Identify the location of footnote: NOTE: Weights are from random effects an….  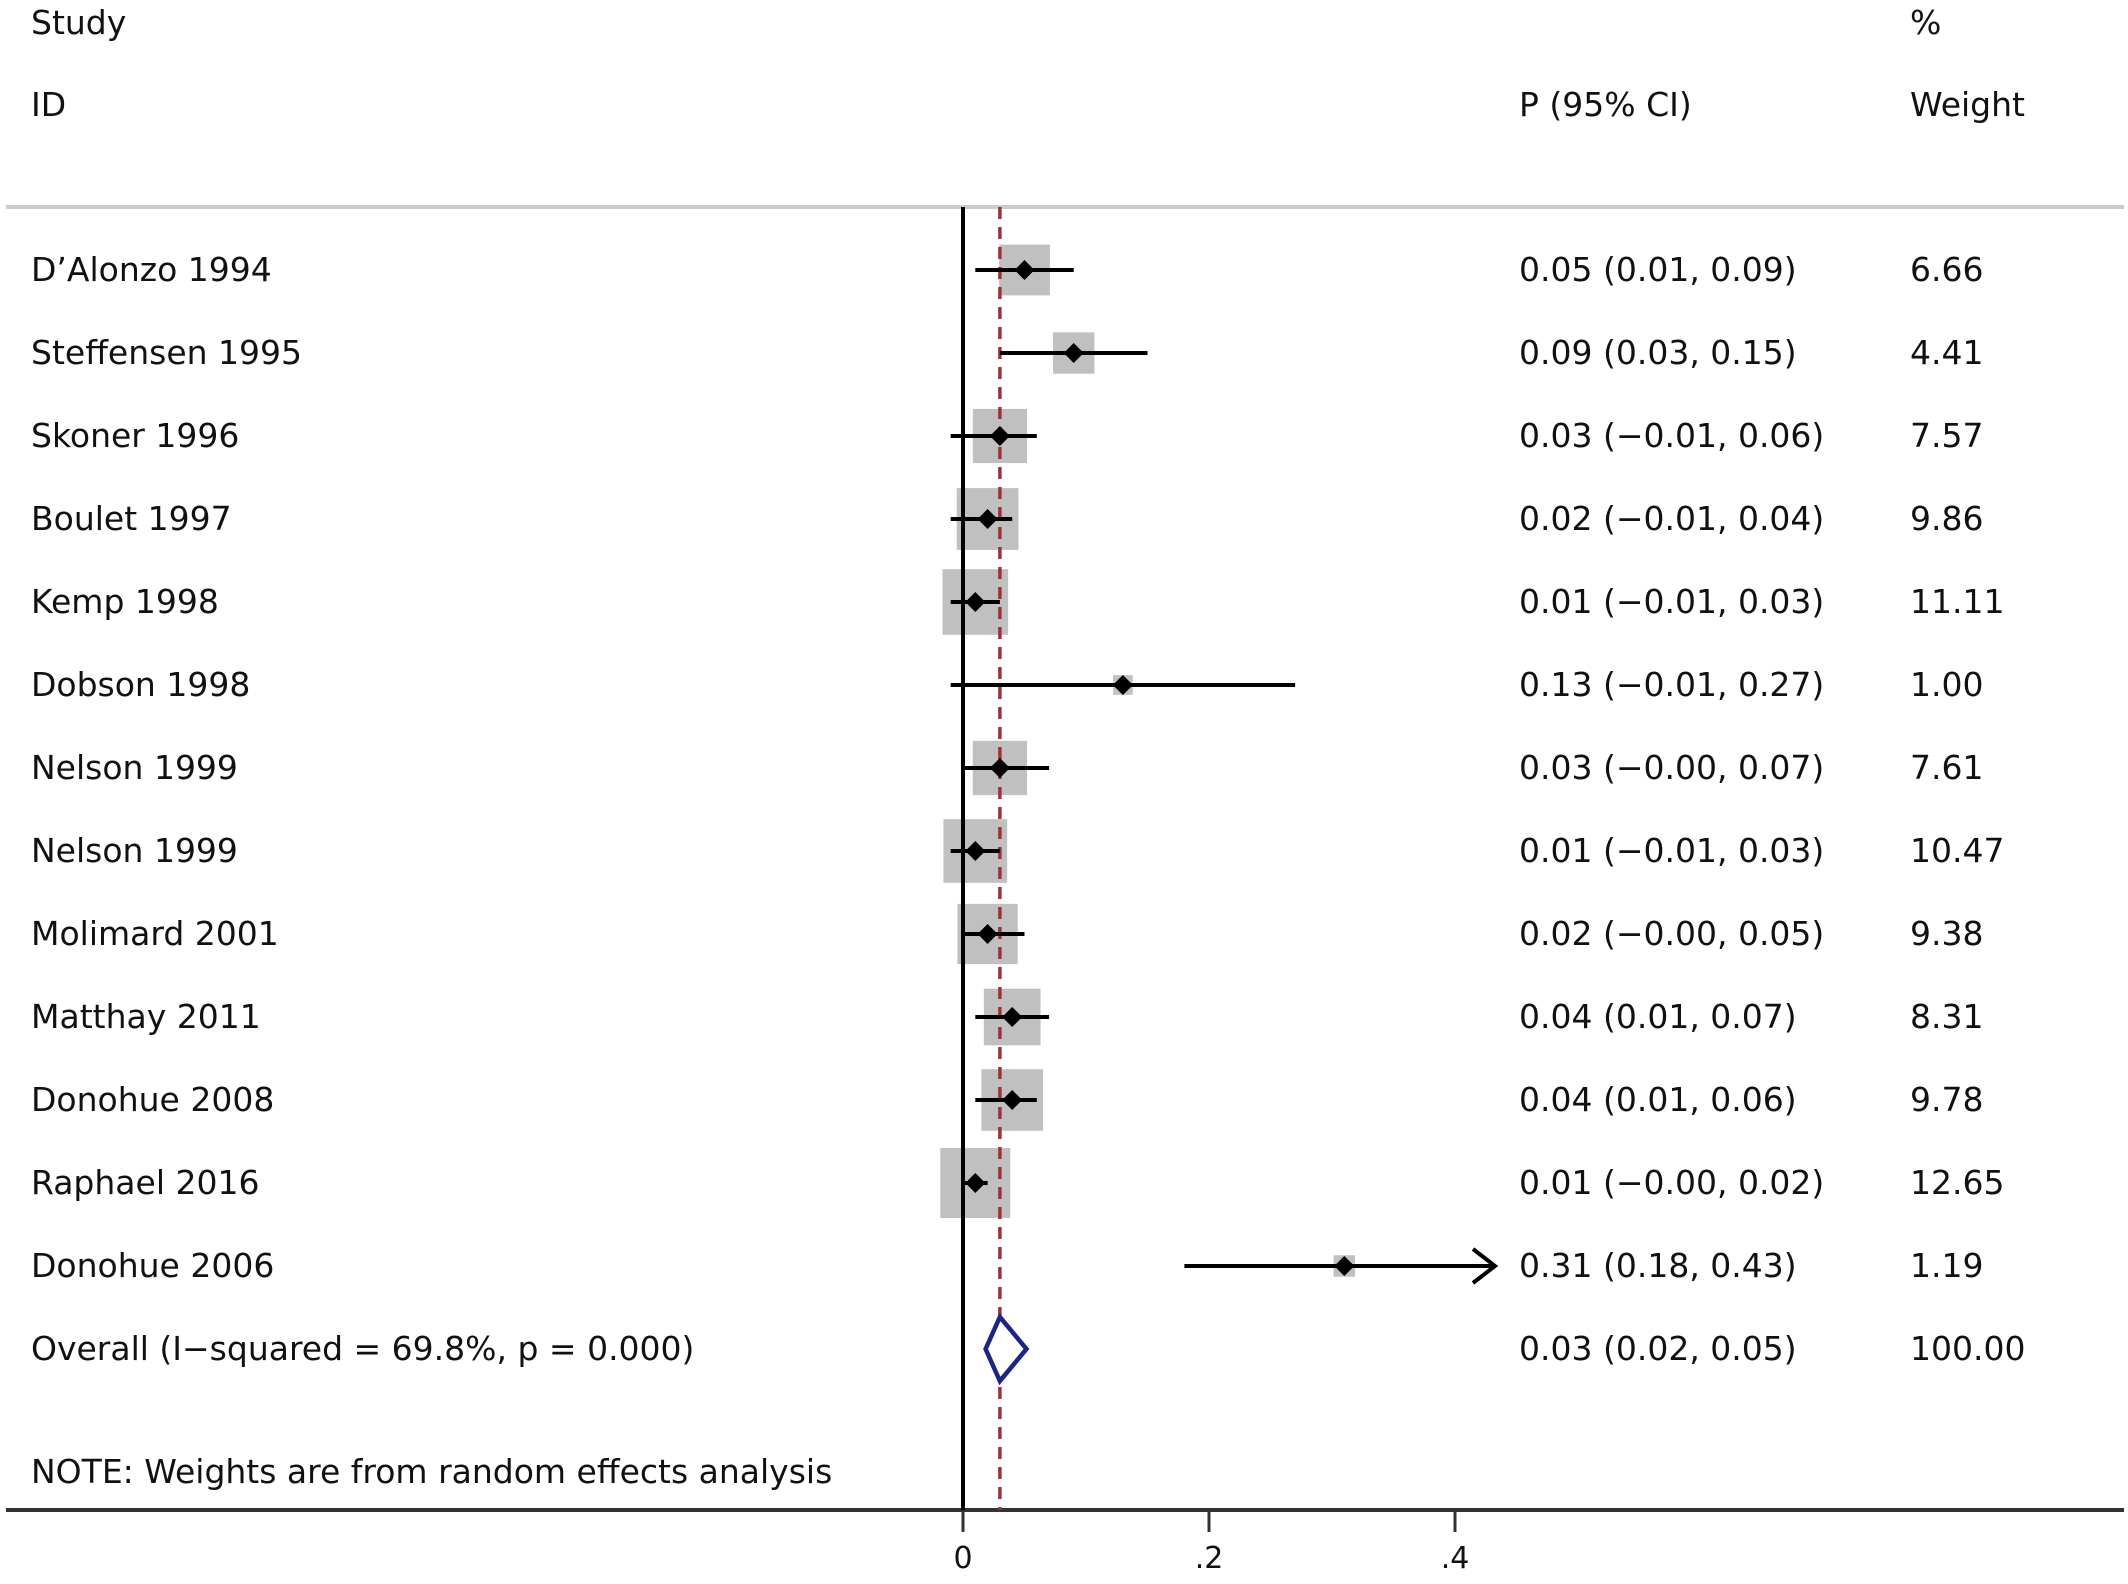
(432, 1471).